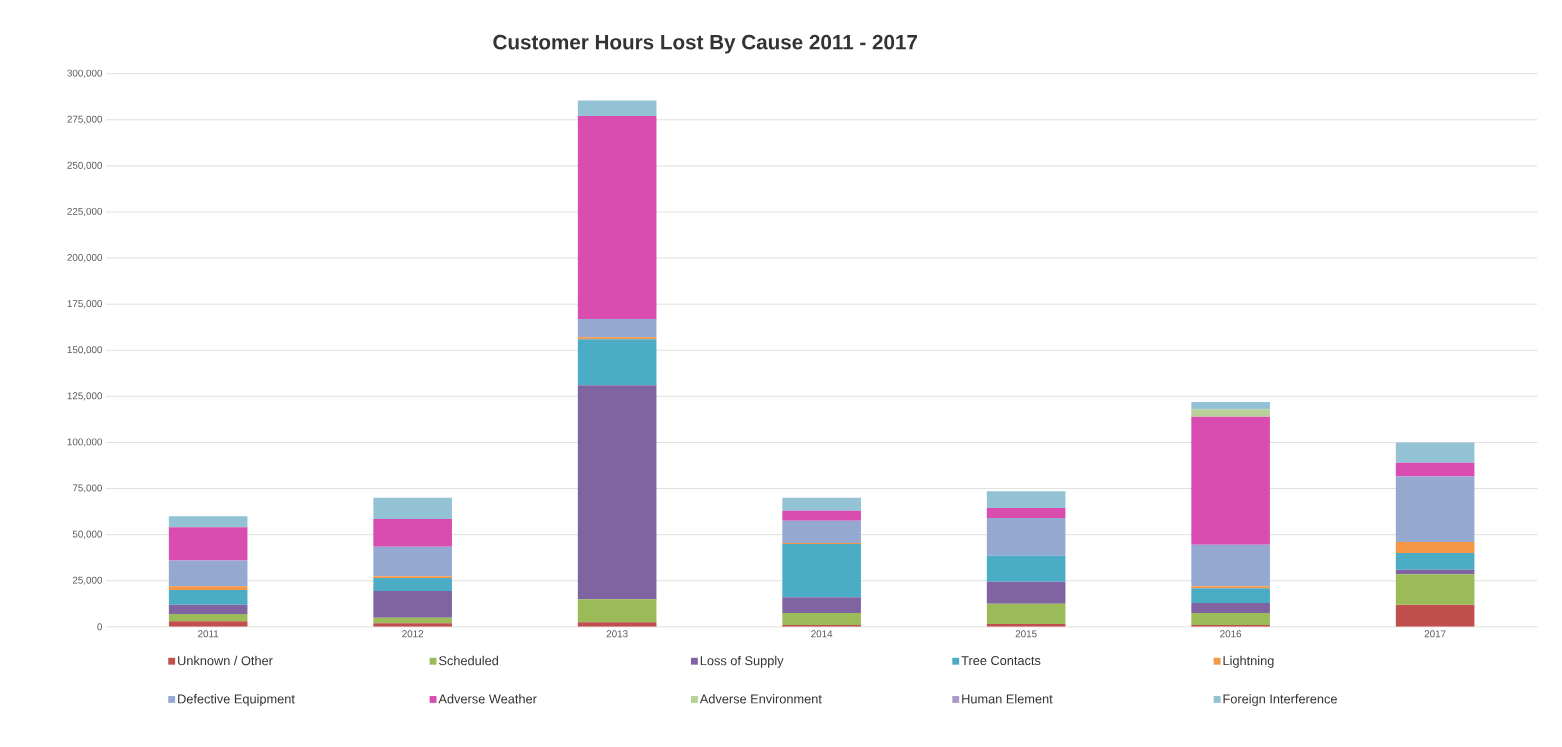 This screenshot has height=747, width=1562. What do you see at coordinates (413, 634) in the screenshot?
I see `x-tick-label: 2012` at bounding box center [413, 634].